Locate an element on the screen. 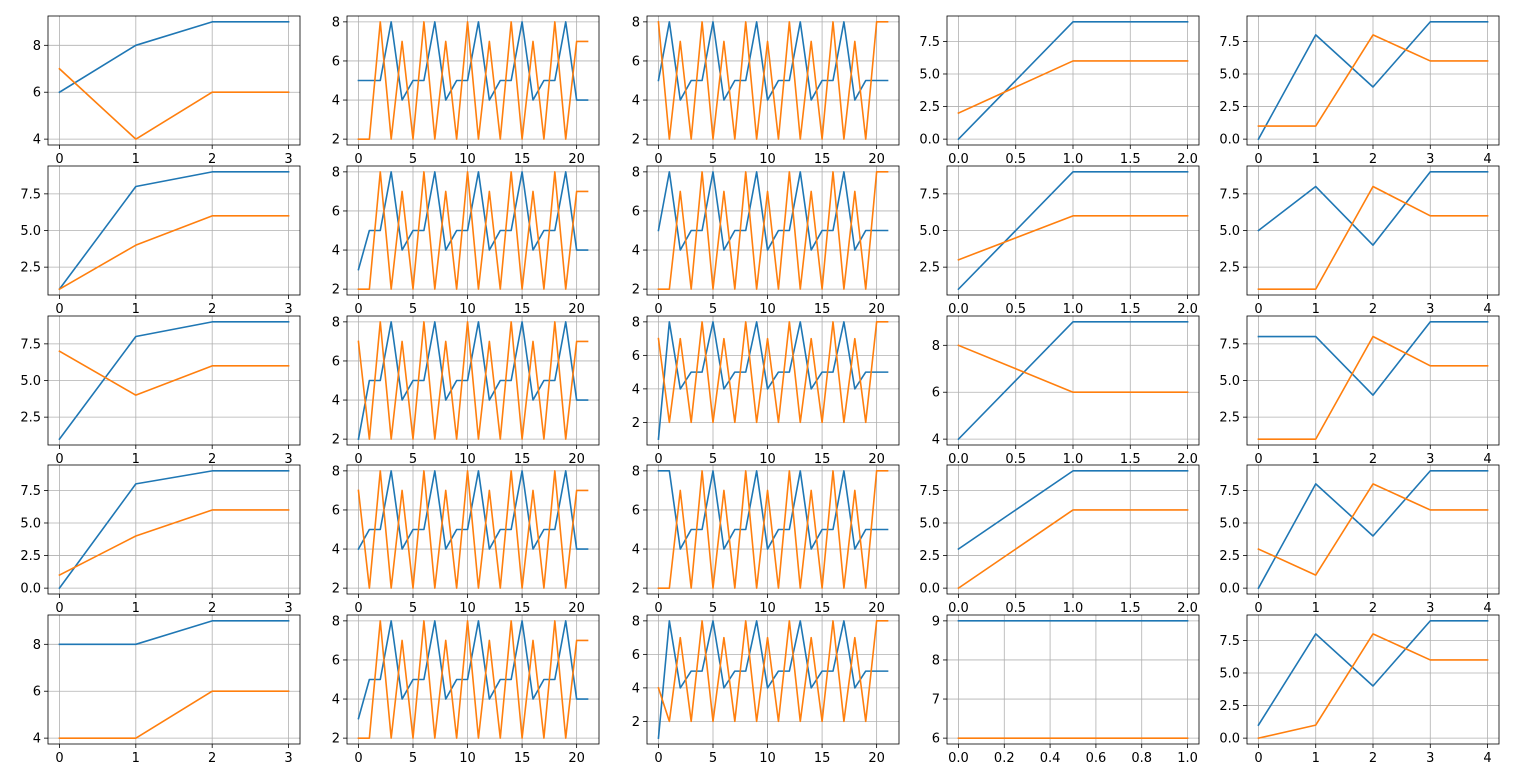 The height and width of the screenshot is (767, 1536). y-tick-label: 7 is located at coordinates (936, 700).